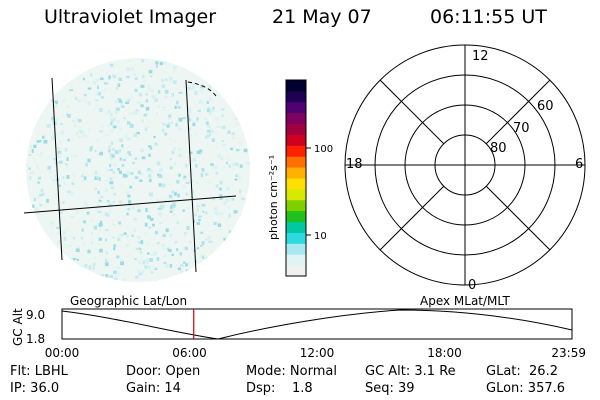 Image resolution: width=600 pixels, height=400 pixels. I want to click on timeline-axis-label: GC Alt, so click(18, 327).